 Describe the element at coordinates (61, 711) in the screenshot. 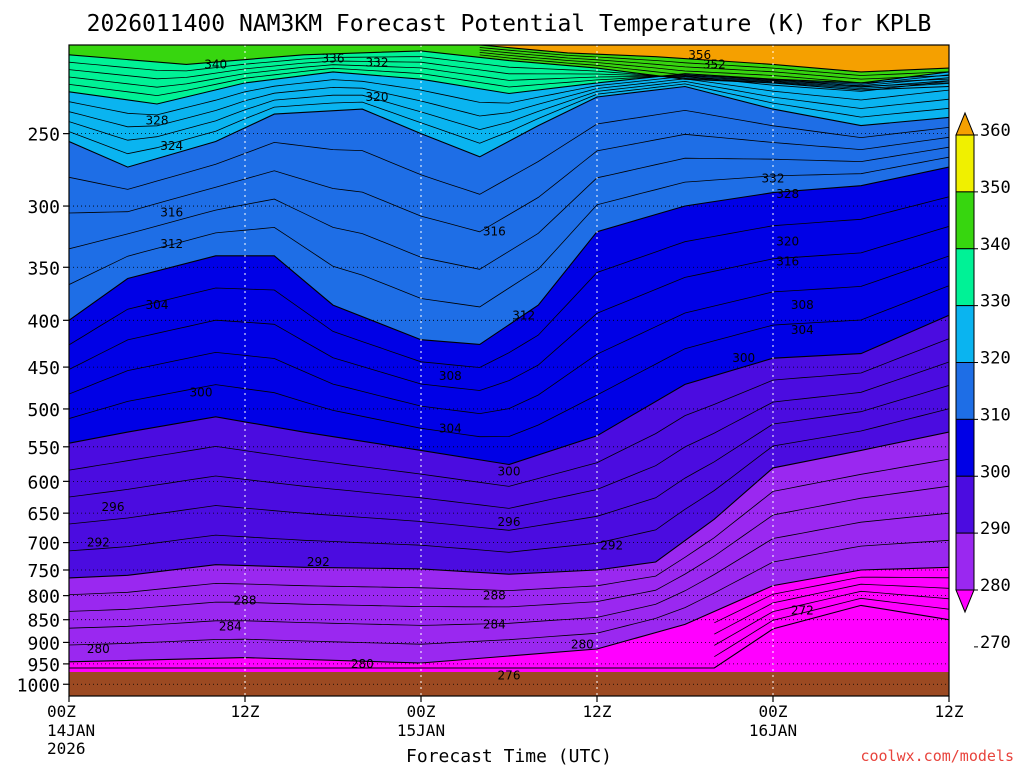

I see `x-tick-label-0: 00Z` at that location.